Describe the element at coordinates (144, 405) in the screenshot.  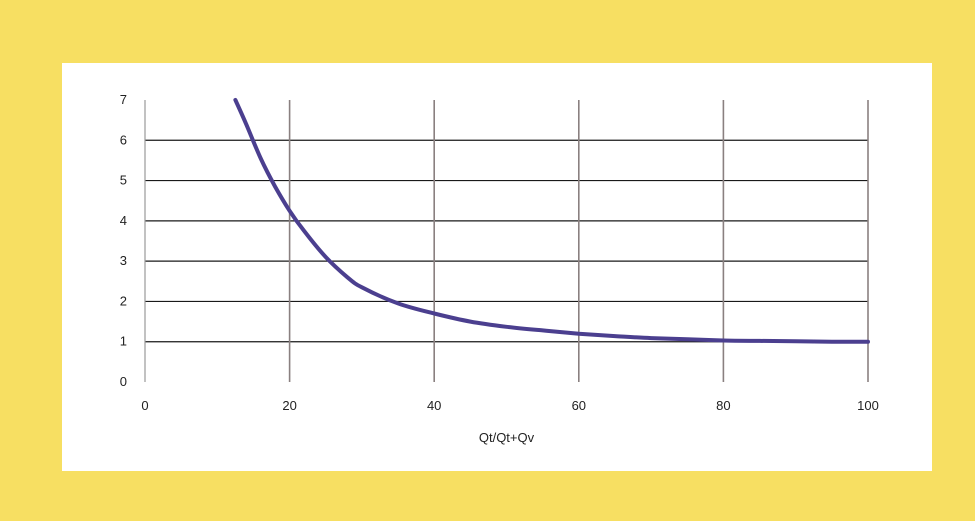
I see `x-tick-label-0: 0` at that location.